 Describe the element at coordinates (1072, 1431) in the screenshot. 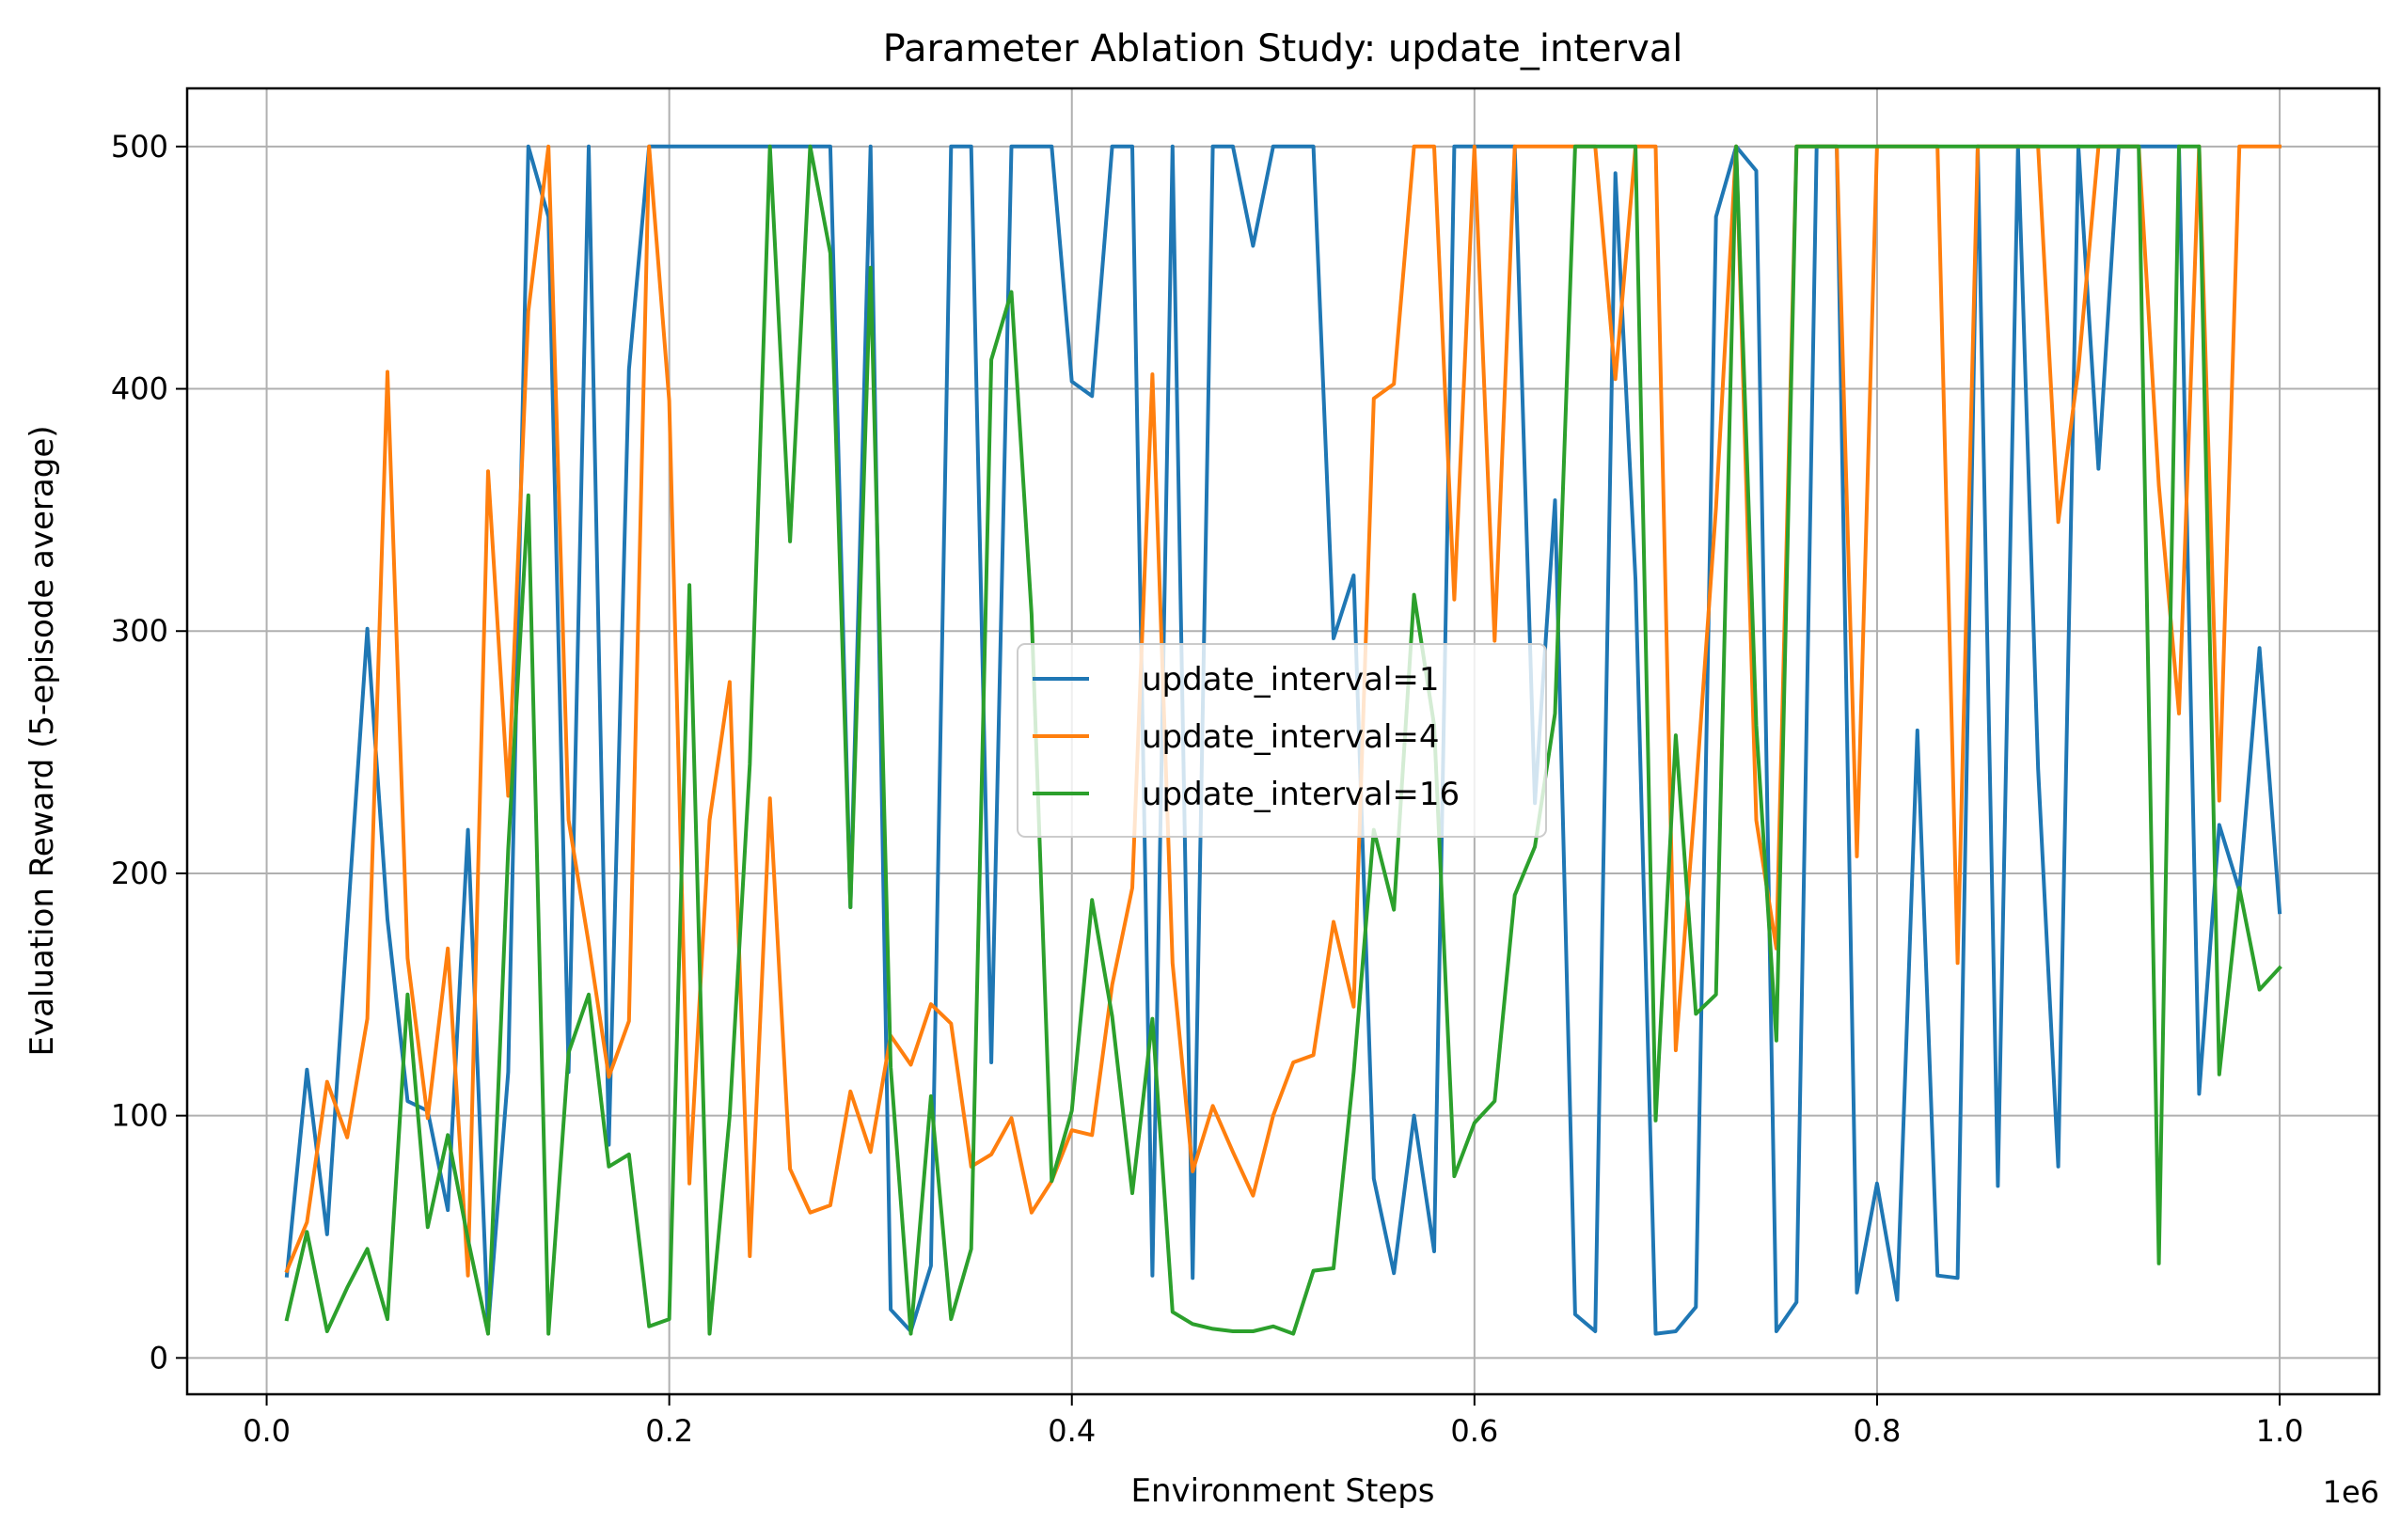

I see `x-tick-label: 0.4` at that location.